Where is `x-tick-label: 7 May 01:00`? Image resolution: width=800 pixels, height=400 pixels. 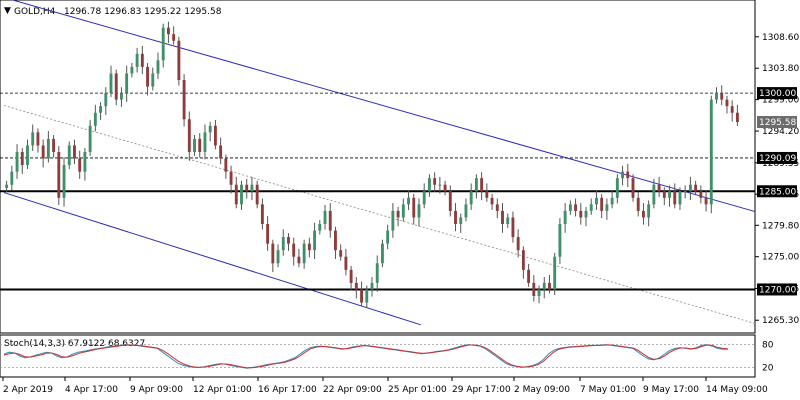 x-tick-label: 7 May 01:00 is located at coordinates (608, 390).